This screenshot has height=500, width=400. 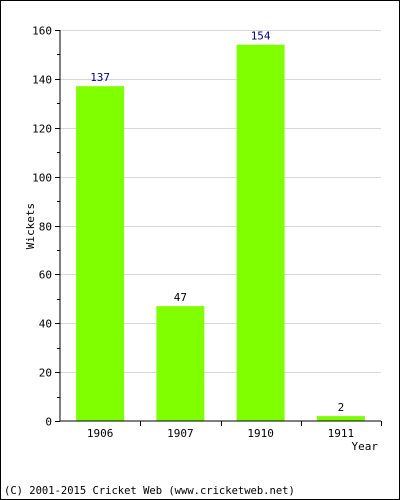 I want to click on x-tick-label: 1906, so click(x=100, y=433).